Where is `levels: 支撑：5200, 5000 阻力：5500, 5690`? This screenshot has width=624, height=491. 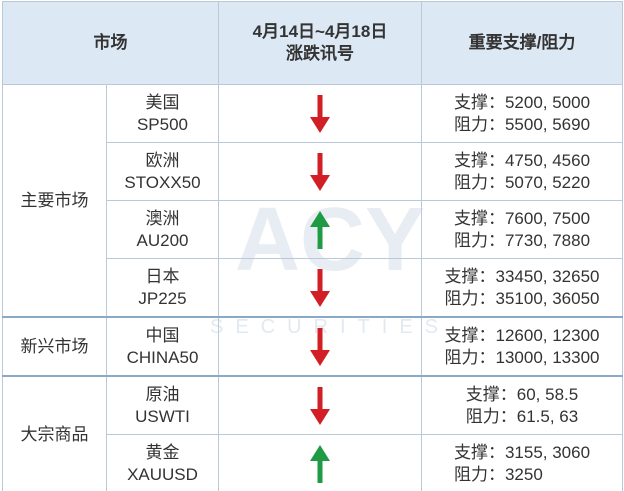 levels: 支撑：5200, 5000 阻力：5500, 5690 is located at coordinates (522, 114).